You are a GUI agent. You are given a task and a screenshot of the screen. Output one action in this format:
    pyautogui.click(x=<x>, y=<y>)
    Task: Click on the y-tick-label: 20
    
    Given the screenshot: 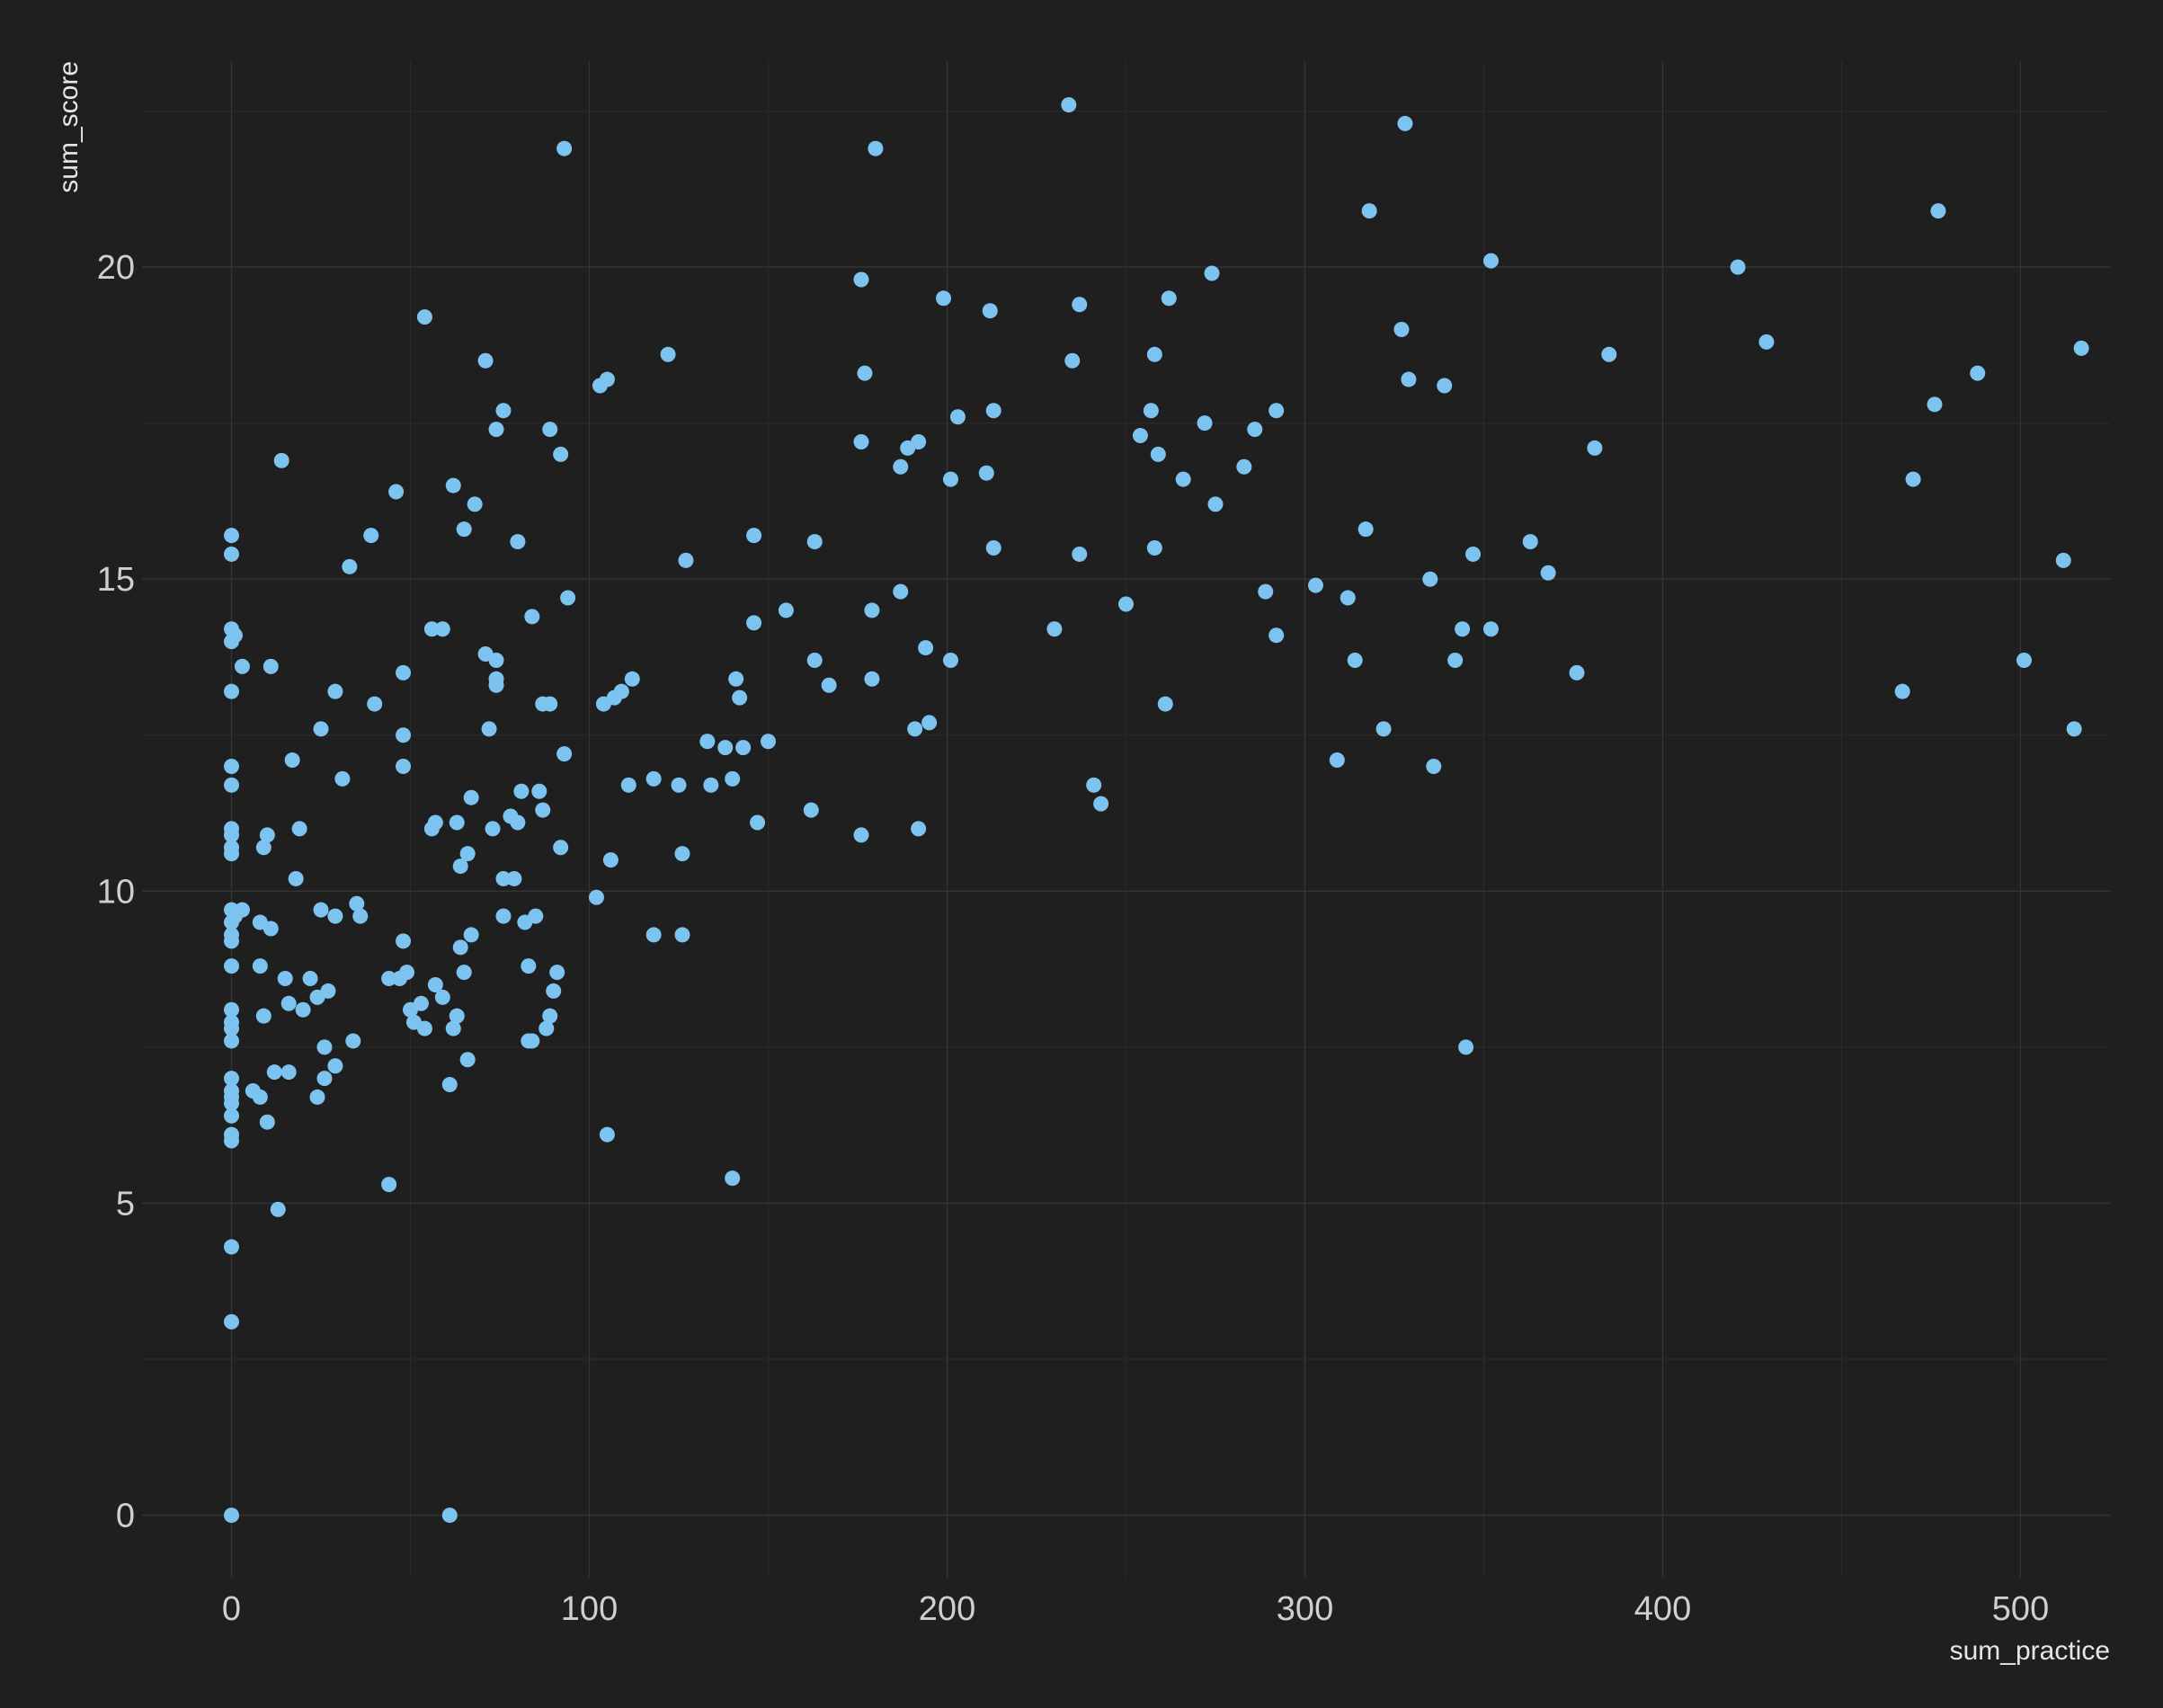 What is the action you would take?
    pyautogui.click(x=116, y=268)
    